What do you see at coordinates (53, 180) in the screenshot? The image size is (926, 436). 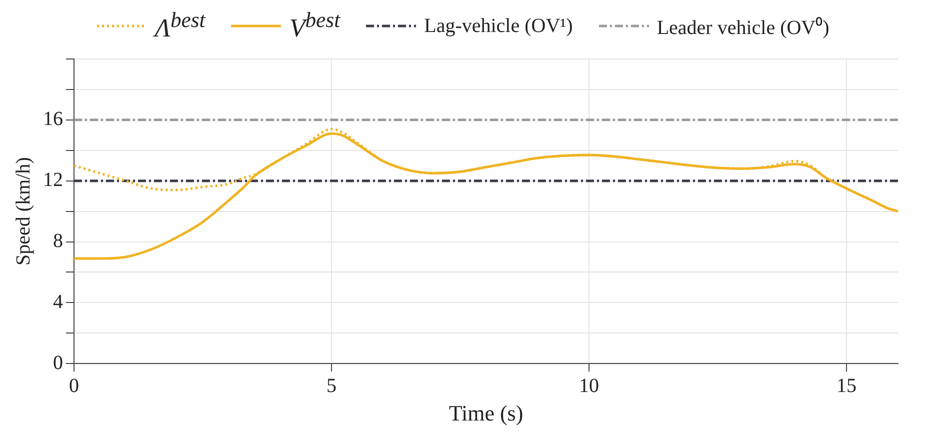 I see `y-tick-label: 12` at bounding box center [53, 180].